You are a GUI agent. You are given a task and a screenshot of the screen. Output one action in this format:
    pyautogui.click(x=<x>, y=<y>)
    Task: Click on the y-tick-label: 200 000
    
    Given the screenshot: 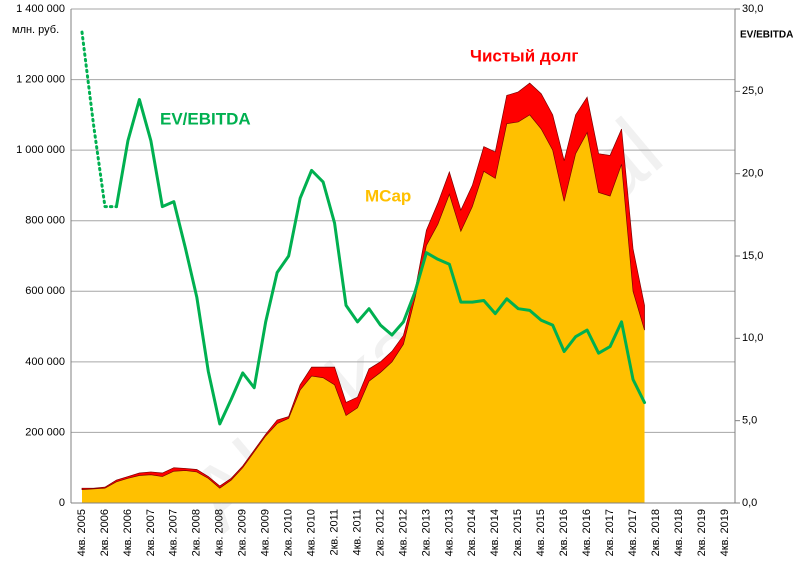 What is the action you would take?
    pyautogui.click(x=45, y=432)
    